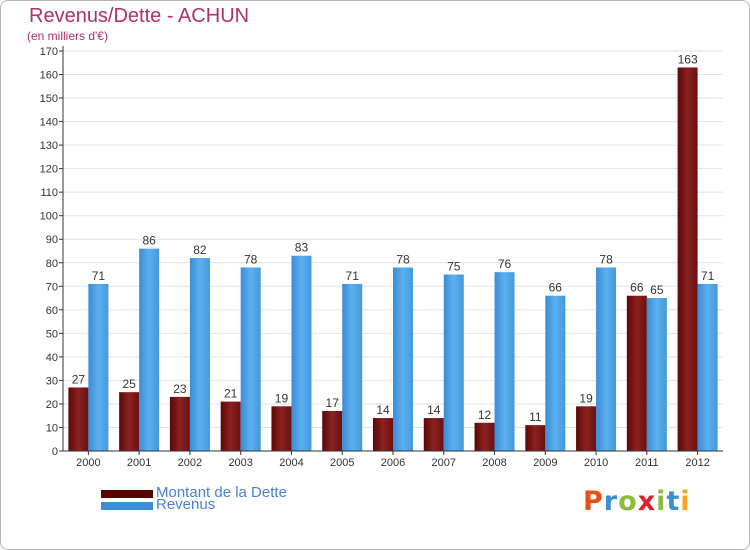  What do you see at coordinates (180, 389) in the screenshot?
I see `value-label: 23` at bounding box center [180, 389].